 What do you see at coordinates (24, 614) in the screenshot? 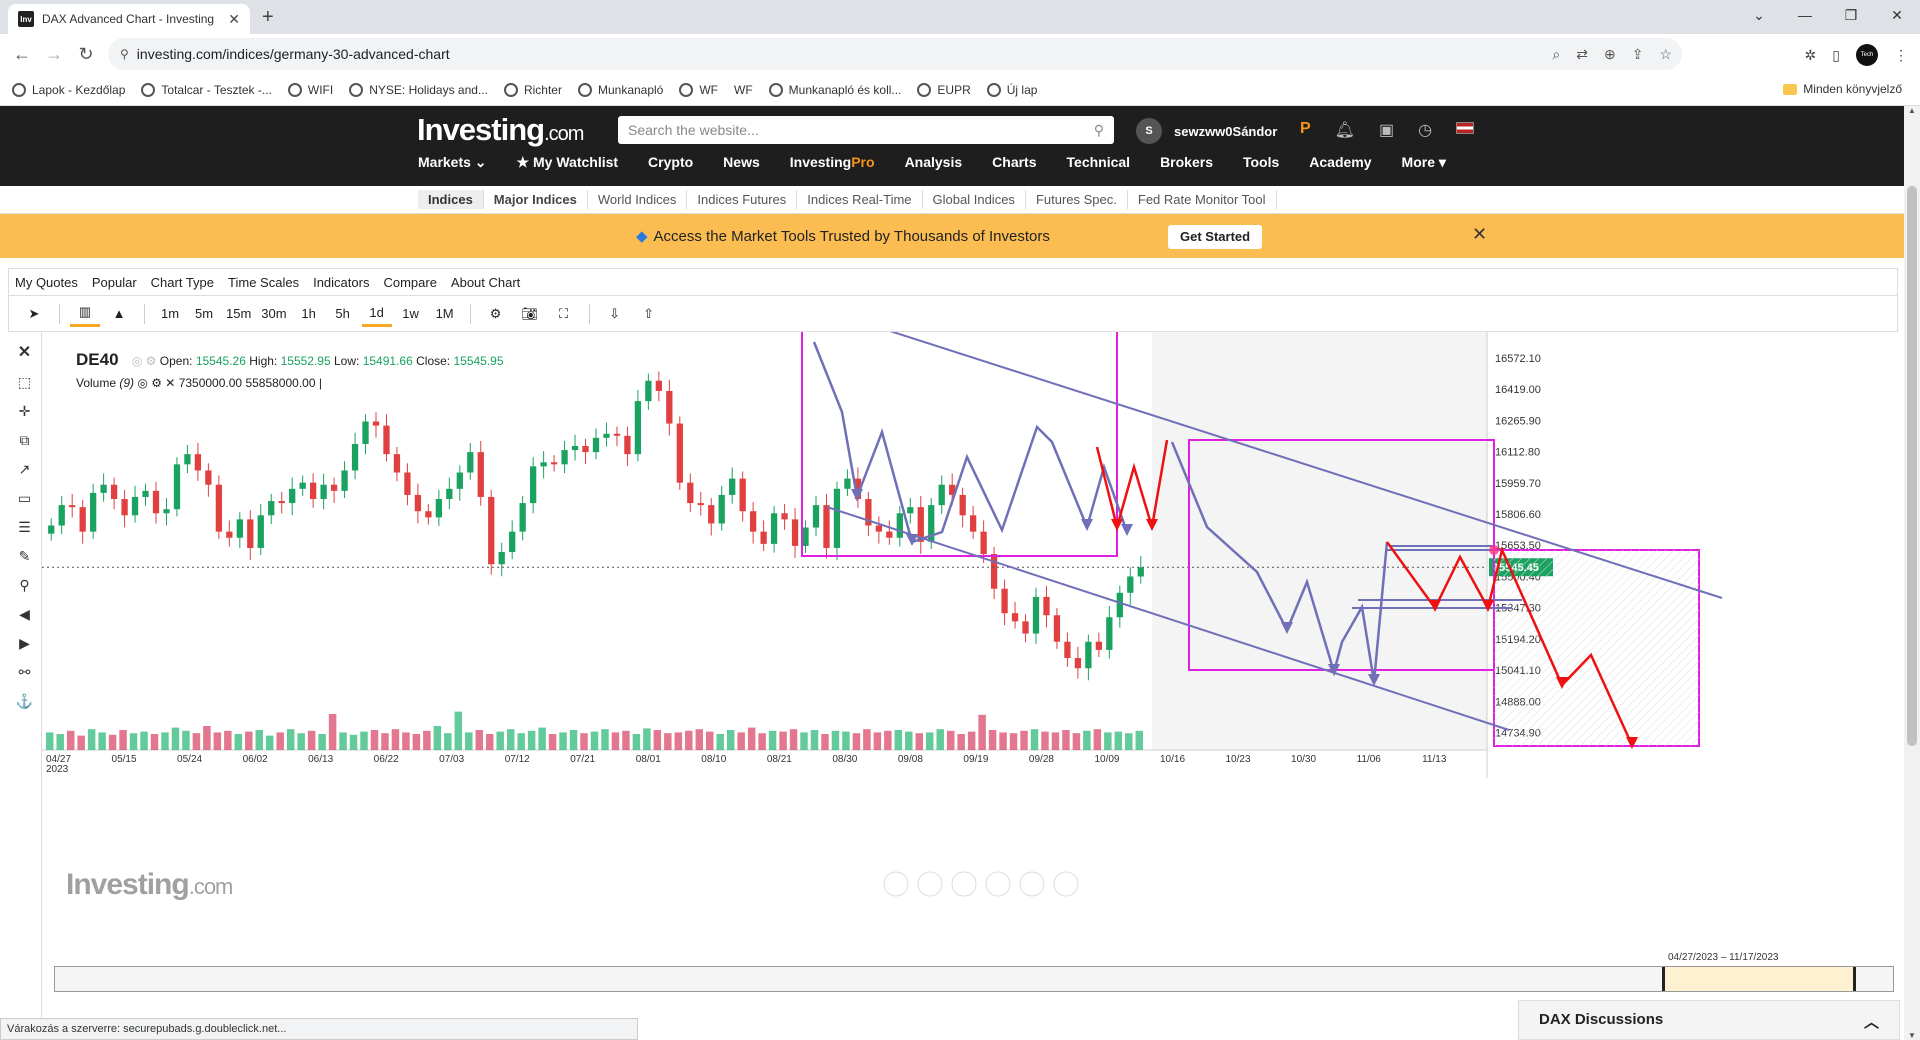
I see `speaker-icon: ◀` at bounding box center [24, 614].